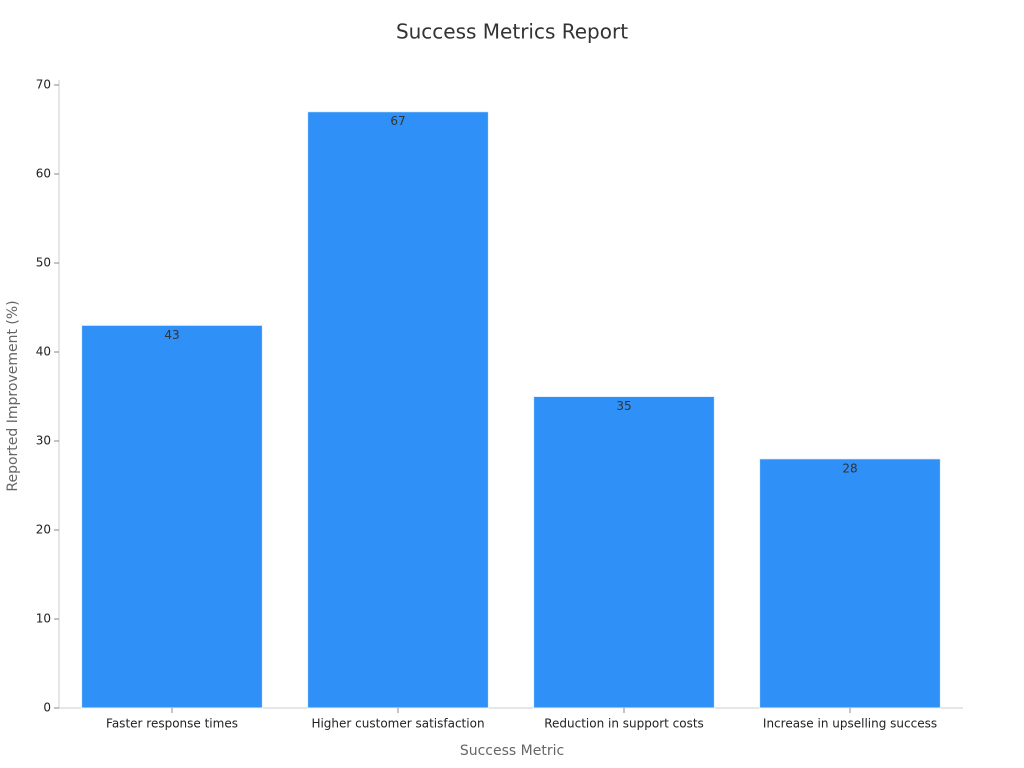  I want to click on data-label: 67, so click(397, 121).